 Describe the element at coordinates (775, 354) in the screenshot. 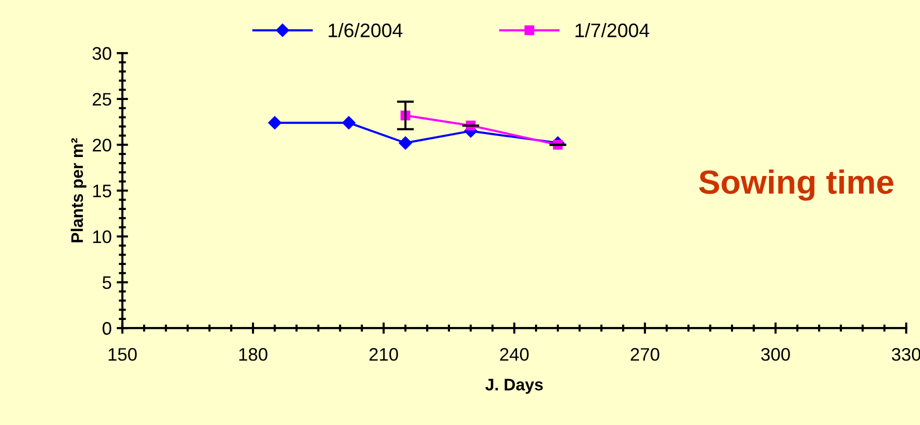

I see `x-tick-label: 300` at that location.